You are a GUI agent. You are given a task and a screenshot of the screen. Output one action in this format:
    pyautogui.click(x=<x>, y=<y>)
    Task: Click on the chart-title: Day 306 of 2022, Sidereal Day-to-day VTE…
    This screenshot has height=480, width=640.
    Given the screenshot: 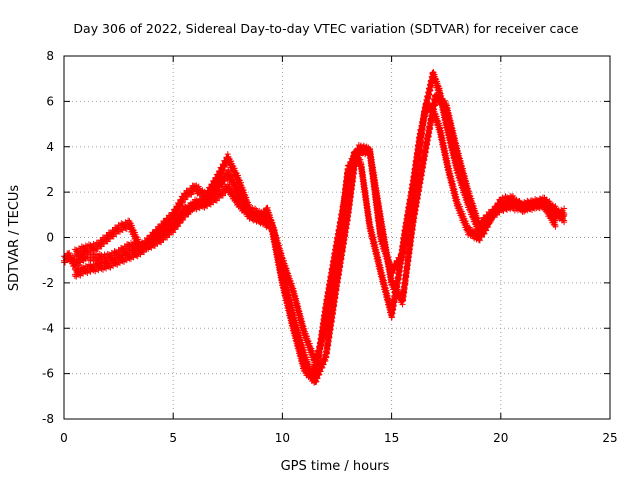 What is the action you would take?
    pyautogui.click(x=325, y=28)
    